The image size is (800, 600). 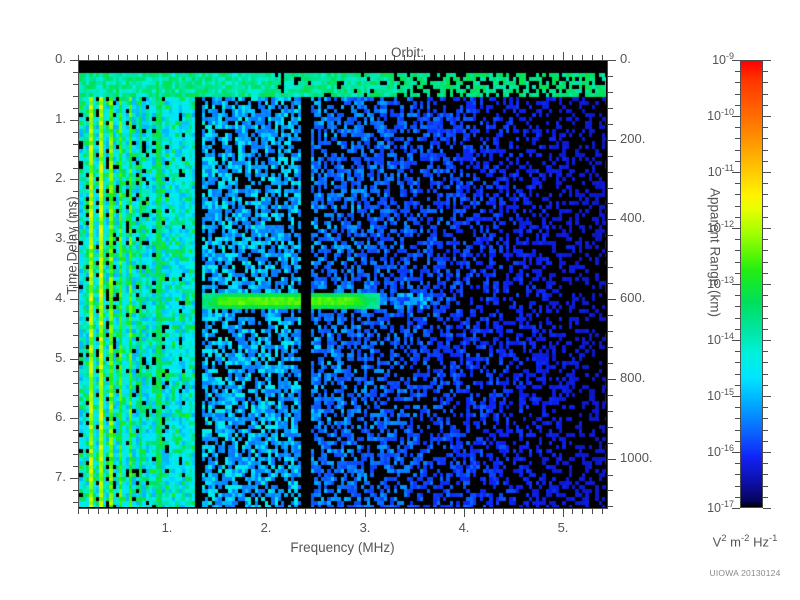 What do you see at coordinates (625, 58) in the screenshot?
I see `y2-tick-label: 0.` at bounding box center [625, 58].